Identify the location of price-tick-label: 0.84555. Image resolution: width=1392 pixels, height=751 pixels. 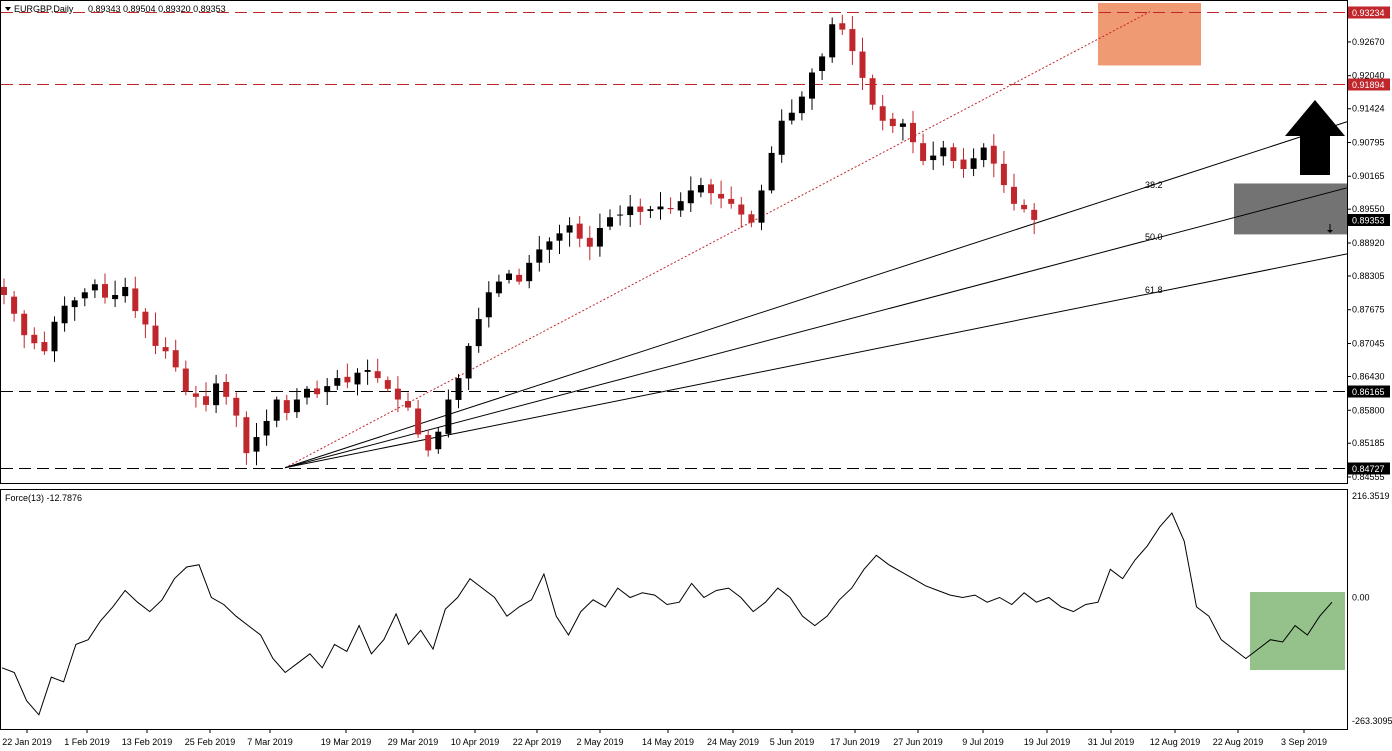
(1368, 477).